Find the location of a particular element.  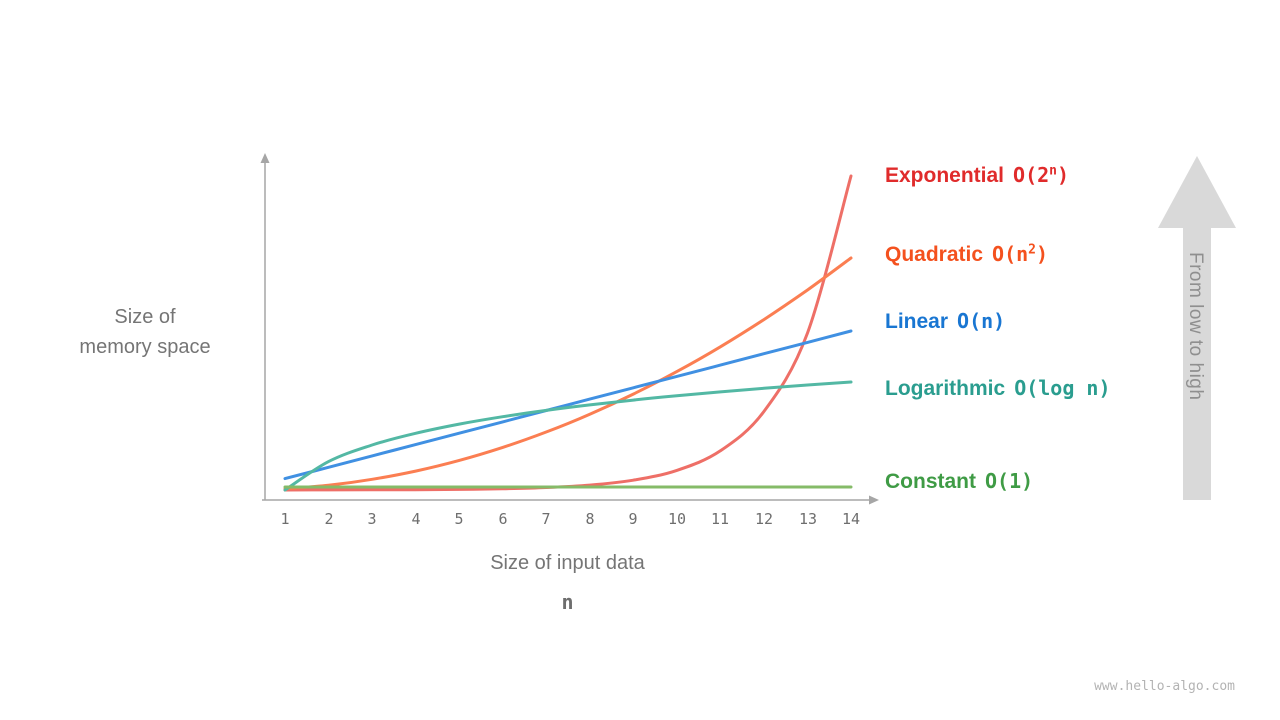

legend-name: Constant is located at coordinates (930, 481).